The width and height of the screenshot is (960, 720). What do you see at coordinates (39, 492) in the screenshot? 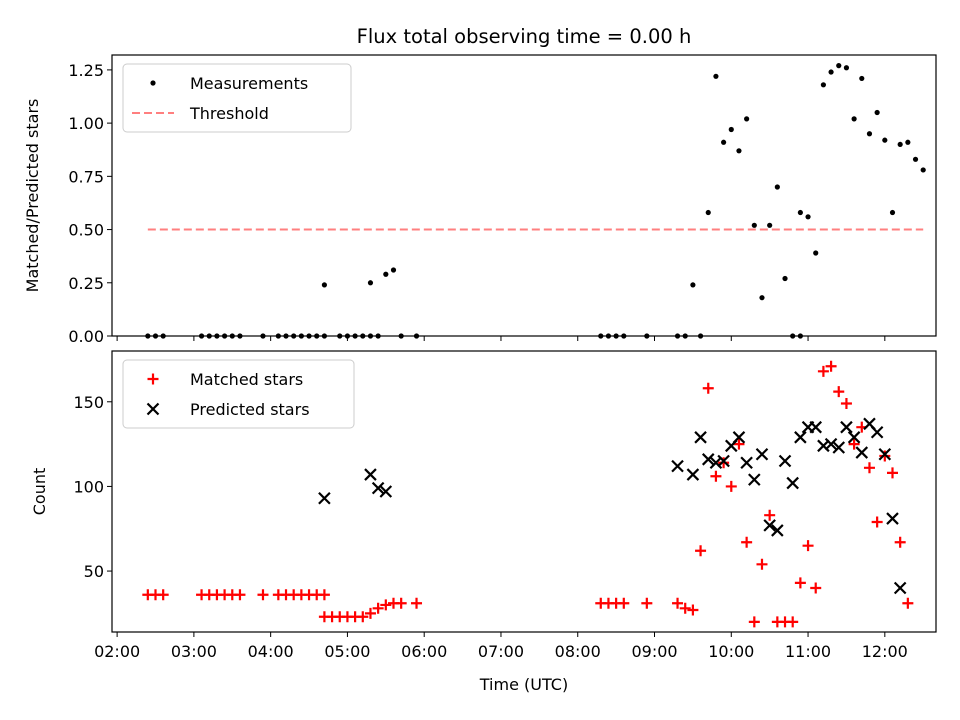
I see `y-axis-label: Count` at bounding box center [39, 492].